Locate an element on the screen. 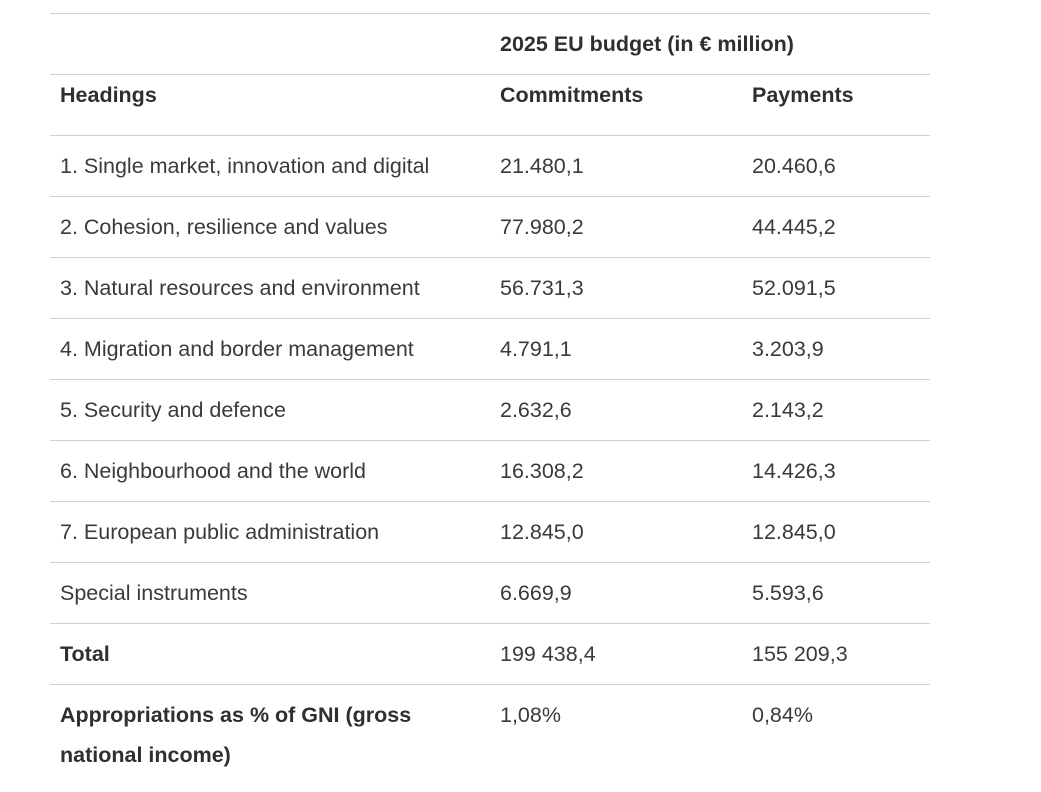  row-payments: 52.091,5 is located at coordinates (794, 288).